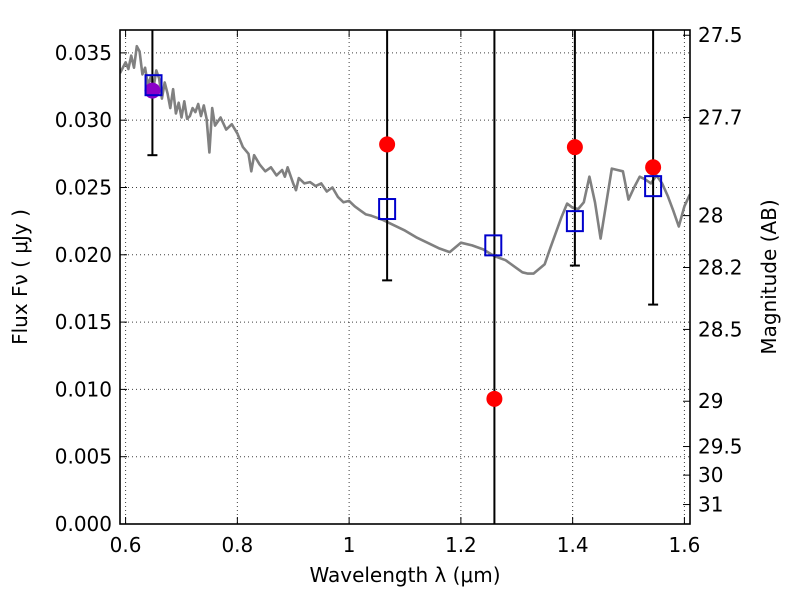 The width and height of the screenshot is (800, 604). What do you see at coordinates (710, 401) in the screenshot?
I see `right-axis-tick-label: 29` at bounding box center [710, 401].